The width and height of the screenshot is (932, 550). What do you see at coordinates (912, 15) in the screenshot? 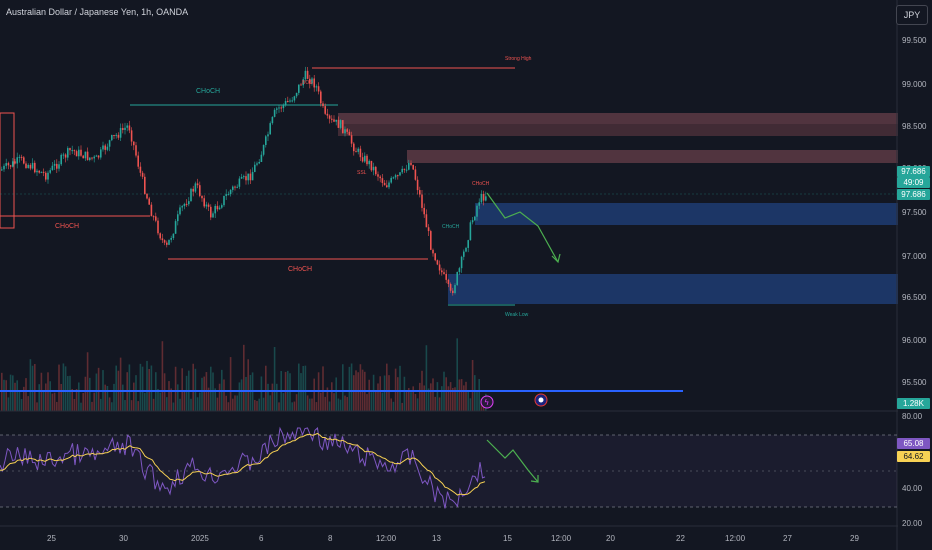
I see `currency-button: JPY` at bounding box center [912, 15].